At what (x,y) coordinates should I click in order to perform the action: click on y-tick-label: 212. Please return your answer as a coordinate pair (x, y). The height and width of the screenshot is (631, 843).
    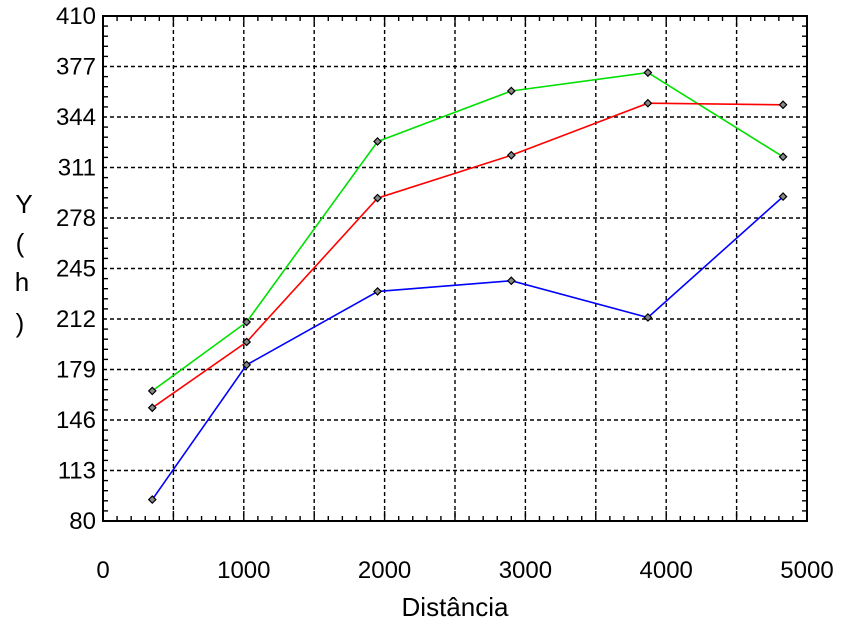
    Looking at the image, I should click on (76, 319).